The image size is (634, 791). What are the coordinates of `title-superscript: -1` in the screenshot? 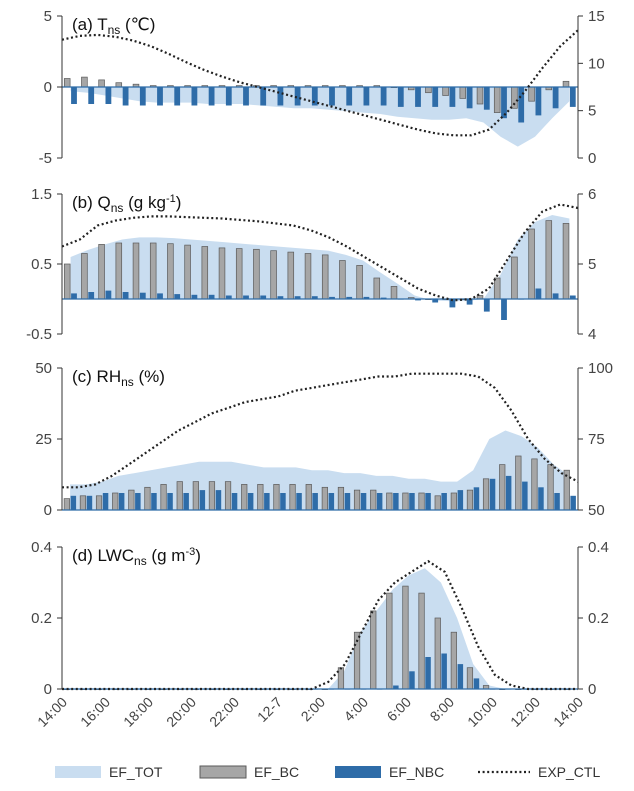 It's located at (171, 199).